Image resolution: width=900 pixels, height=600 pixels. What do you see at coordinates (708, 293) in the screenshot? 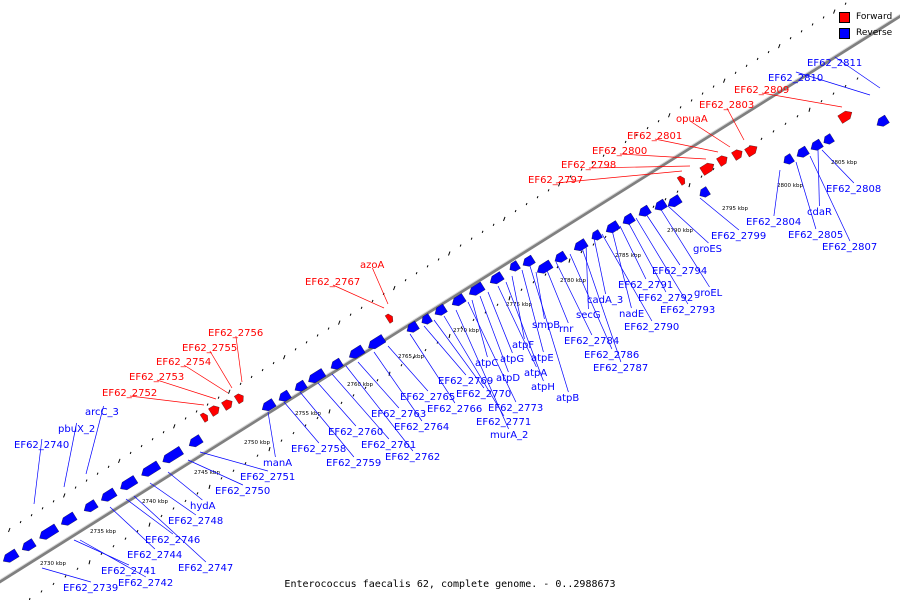
I see `gene-label-groel: groEL` at bounding box center [708, 293].